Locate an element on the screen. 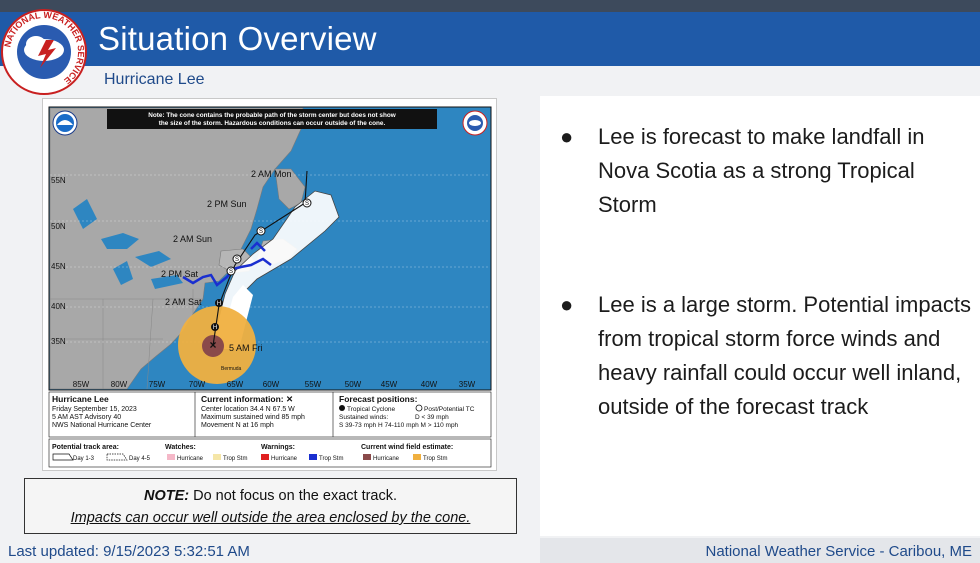  point-2pm-sat: S is located at coordinates (231, 271).